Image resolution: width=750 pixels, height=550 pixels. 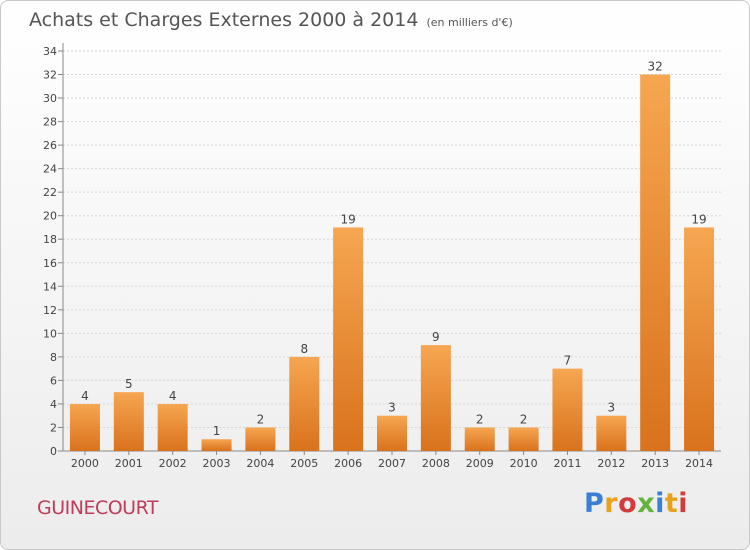 What do you see at coordinates (260, 463) in the screenshot?
I see `x-tick-label: 2004` at bounding box center [260, 463].